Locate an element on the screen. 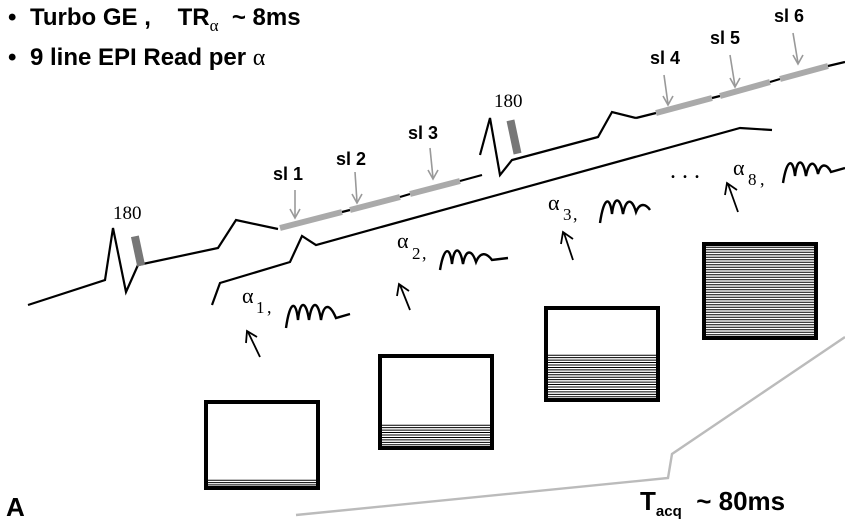 This screenshot has width=845, height=529. epi-alpha-symbol: α is located at coordinates (259, 58).